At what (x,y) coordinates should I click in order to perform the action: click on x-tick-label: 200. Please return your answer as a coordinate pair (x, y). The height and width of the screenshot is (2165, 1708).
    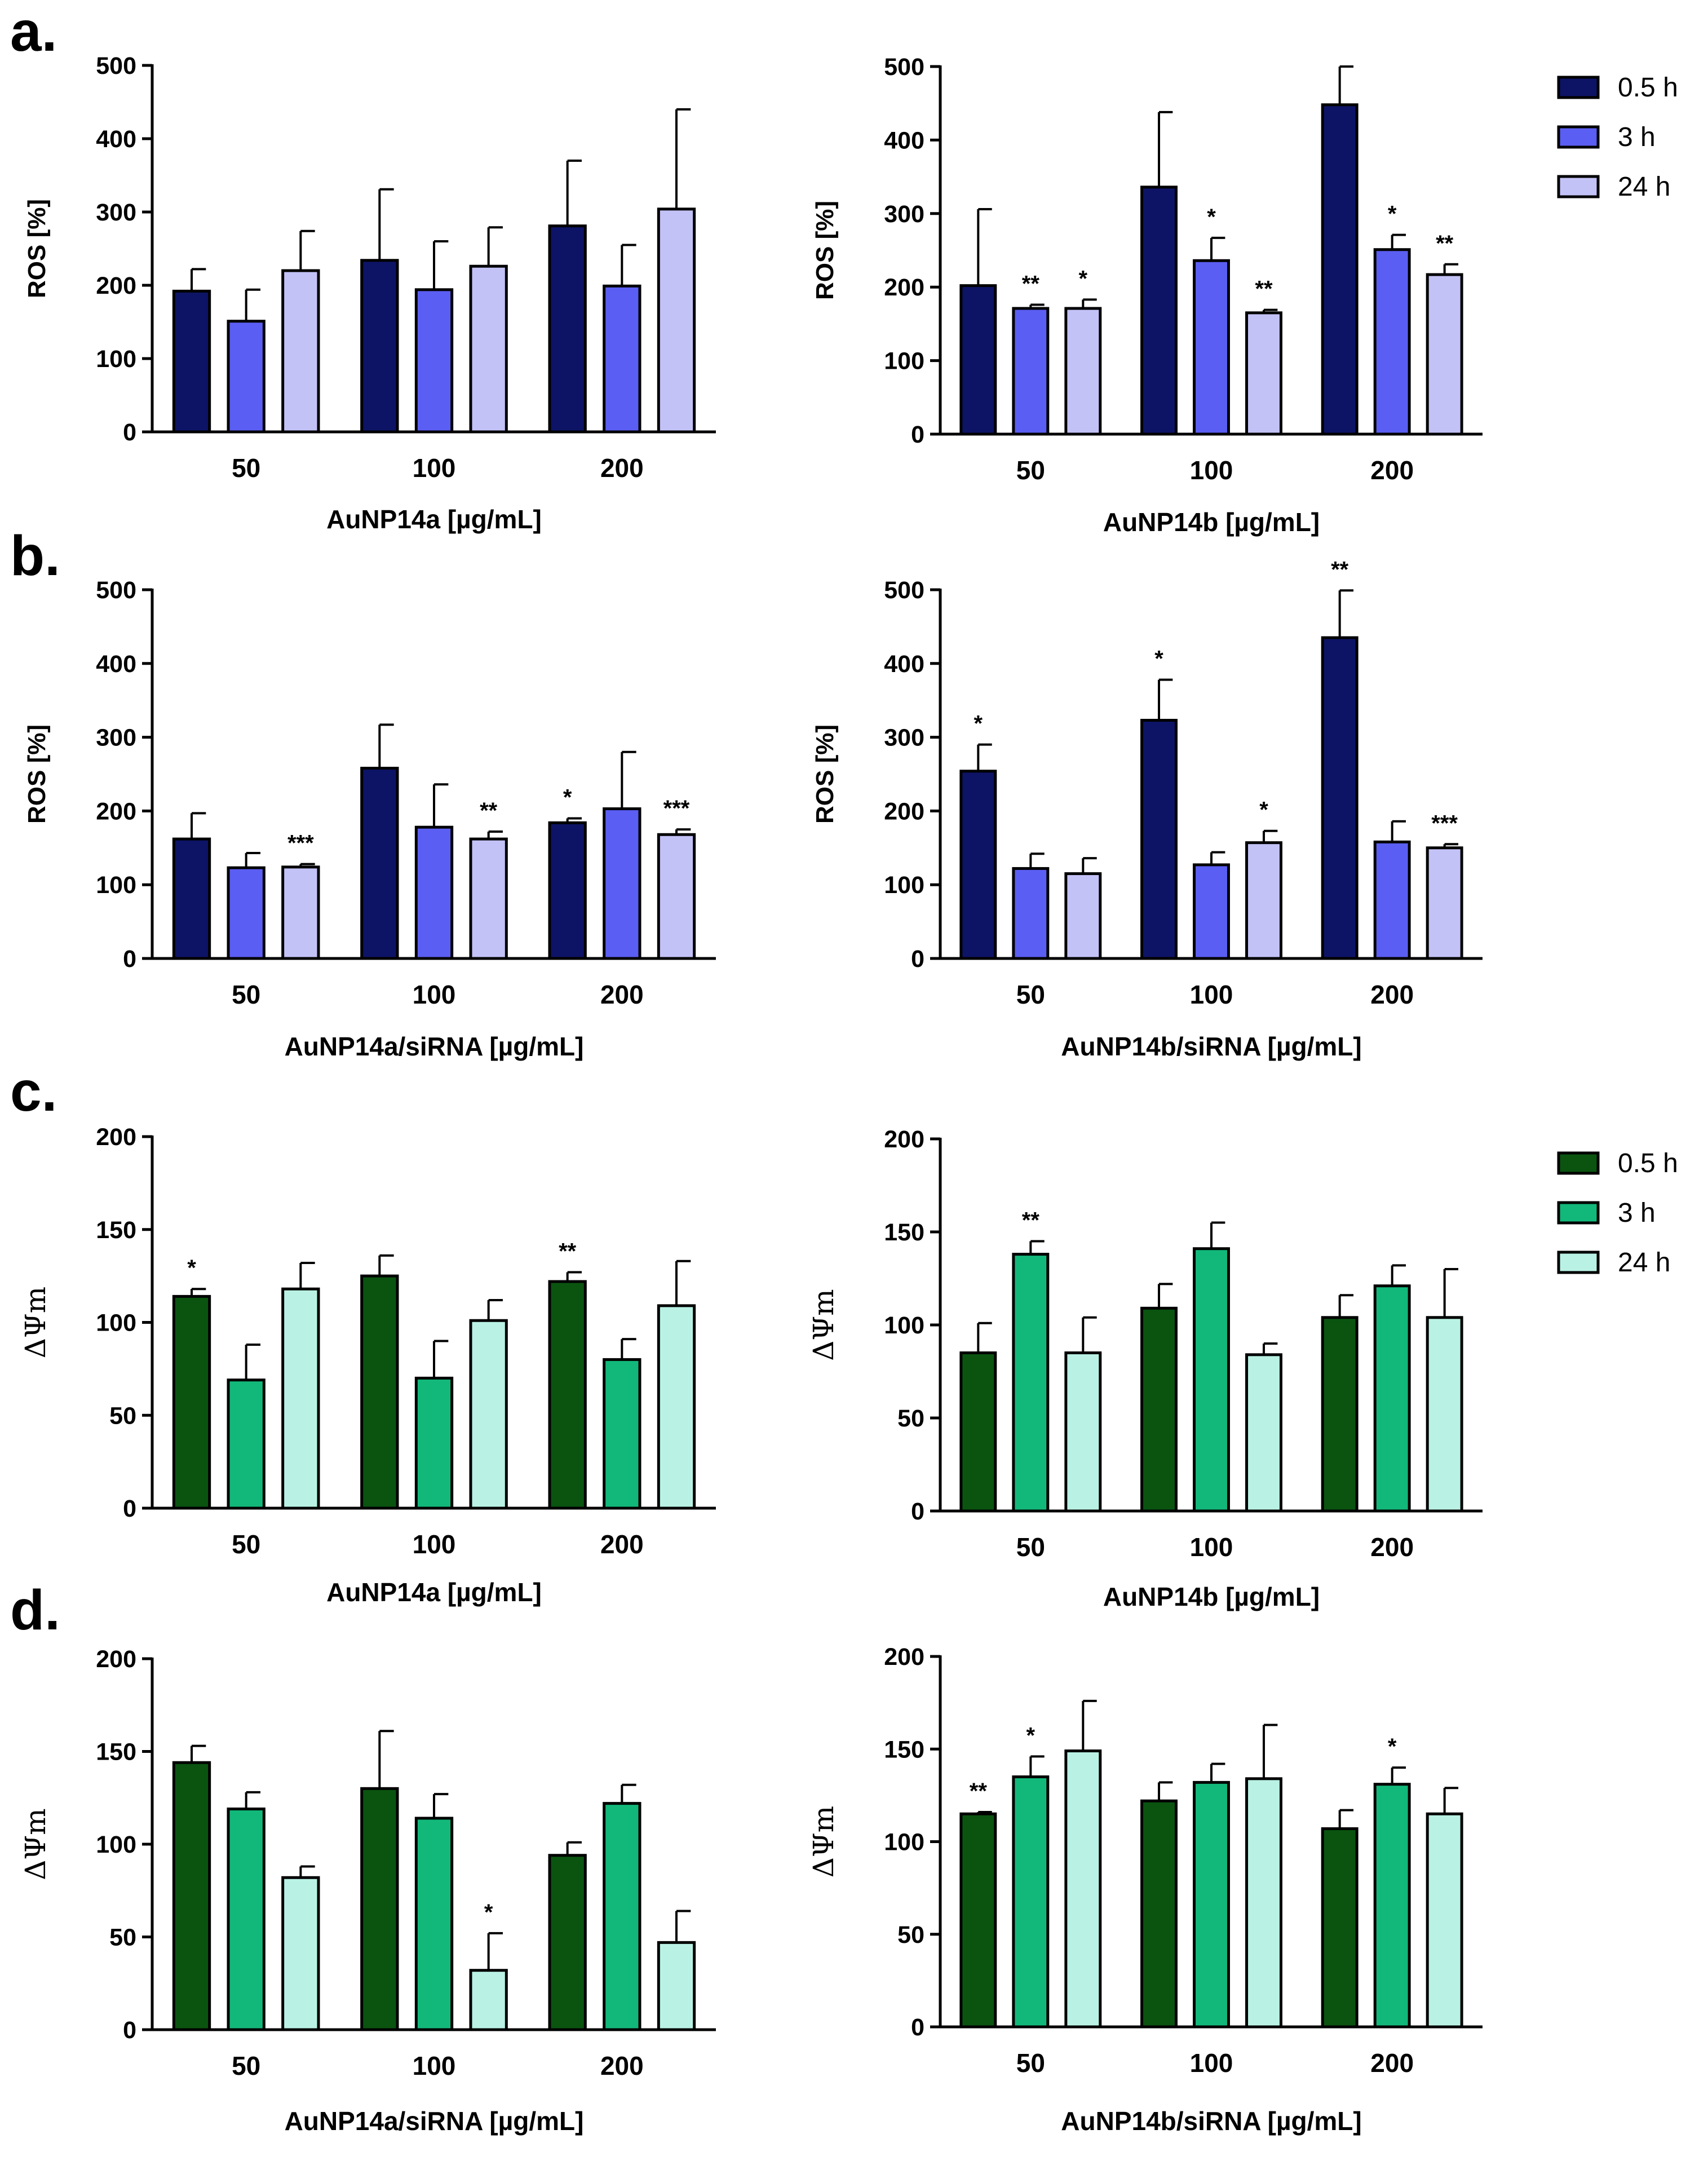
    Looking at the image, I should click on (1392, 1547).